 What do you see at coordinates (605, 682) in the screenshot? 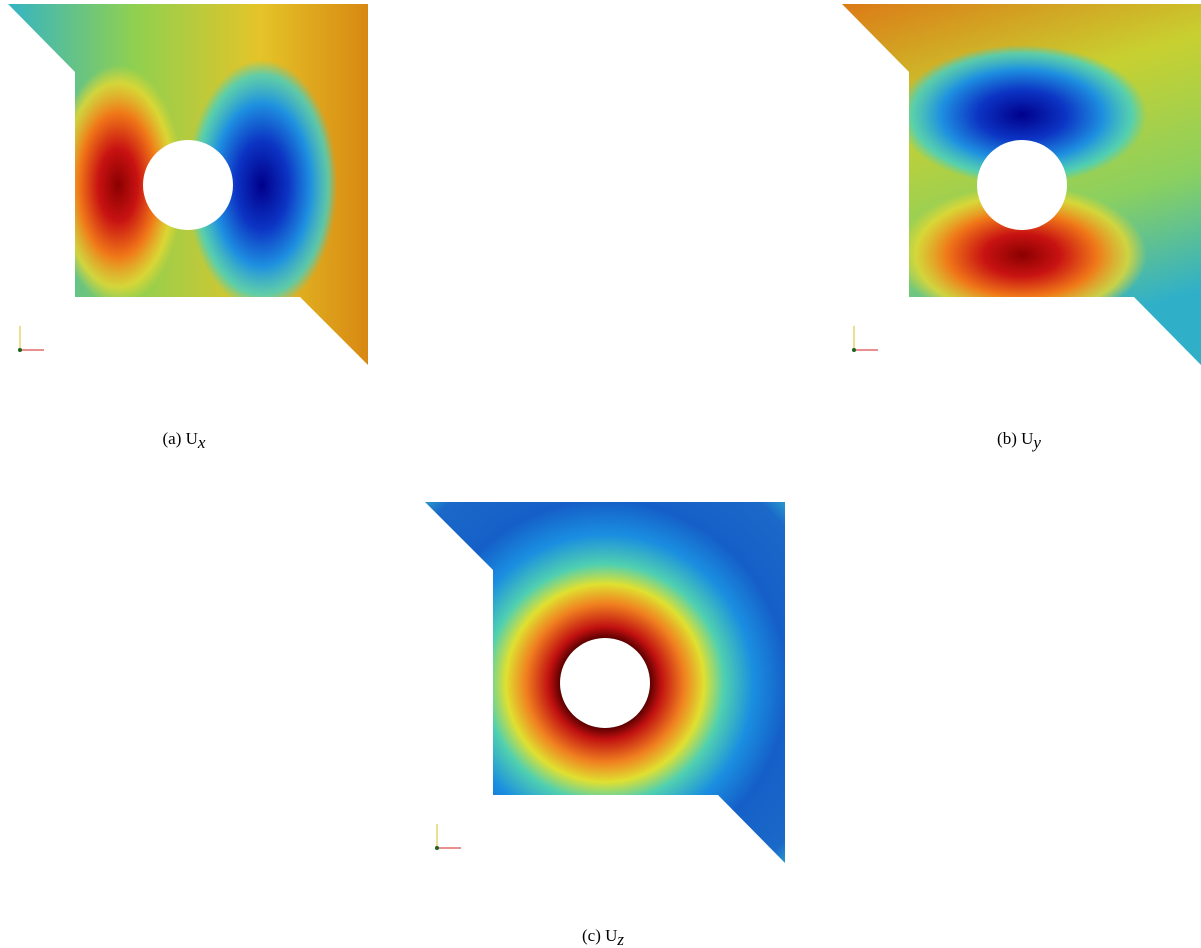
I see `plot-uz` at bounding box center [605, 682].